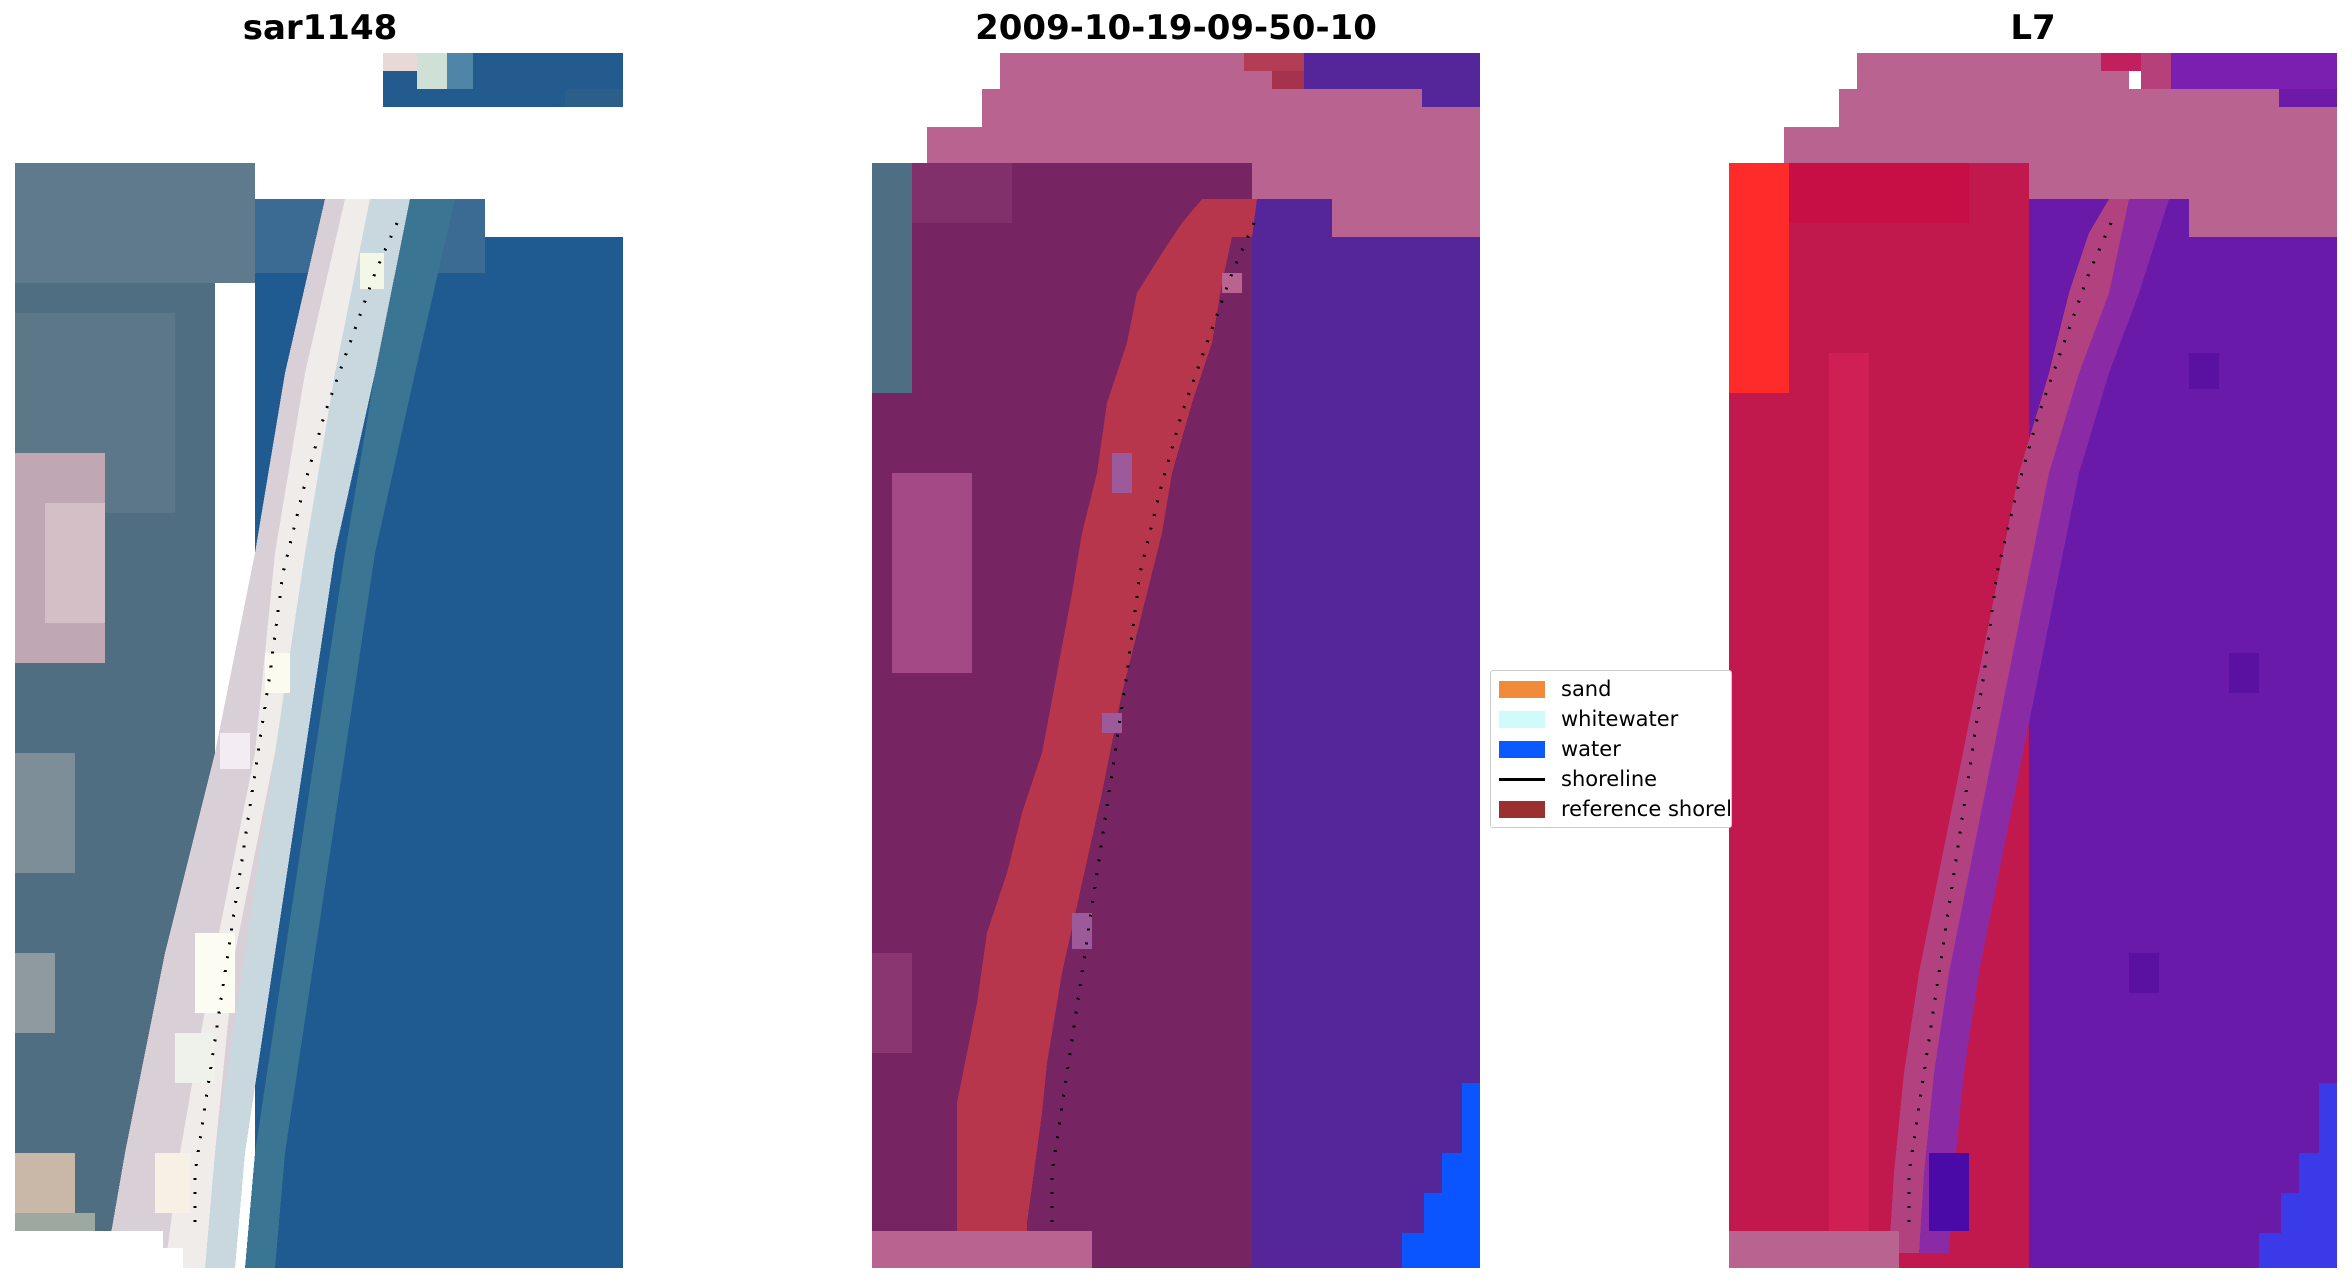 The image size is (2352, 1283). I want to click on legend-item-whitewater: whitewater, so click(1588, 719).